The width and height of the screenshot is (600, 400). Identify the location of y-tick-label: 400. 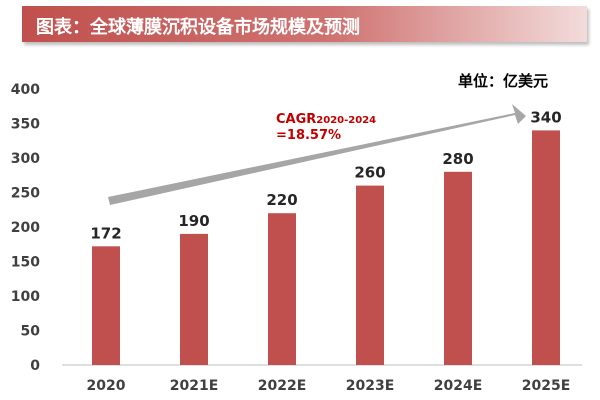
(25, 90).